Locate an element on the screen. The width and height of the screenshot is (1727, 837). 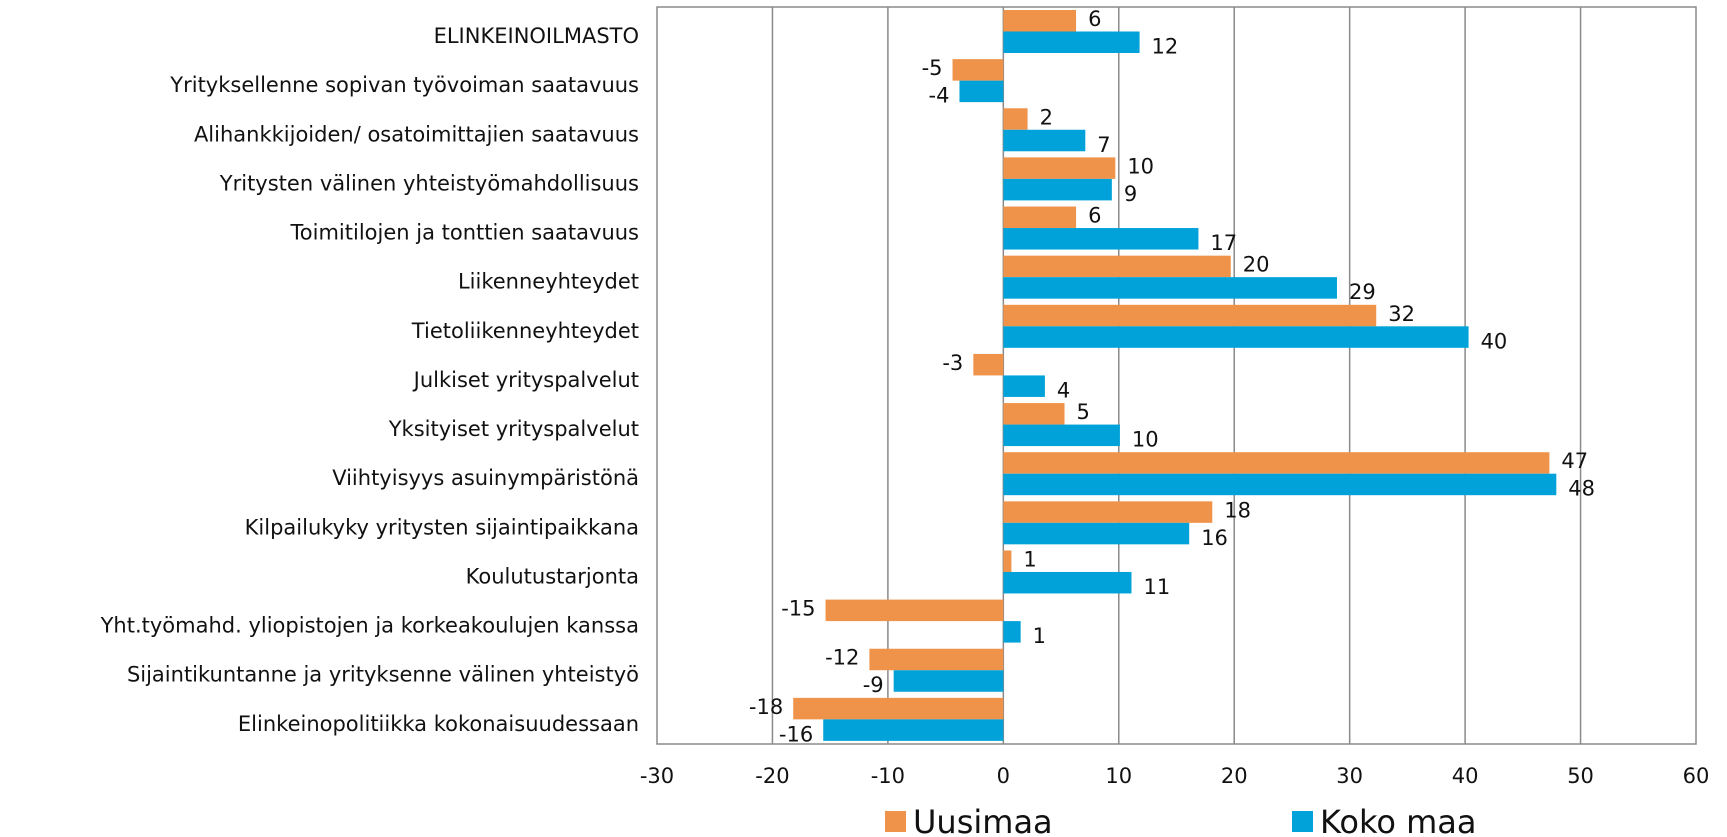
legend-swatch-uusimaa is located at coordinates (895, 821).